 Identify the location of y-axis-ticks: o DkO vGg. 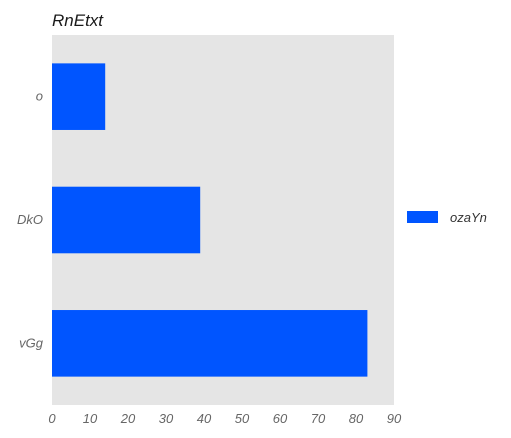
(30, 220).